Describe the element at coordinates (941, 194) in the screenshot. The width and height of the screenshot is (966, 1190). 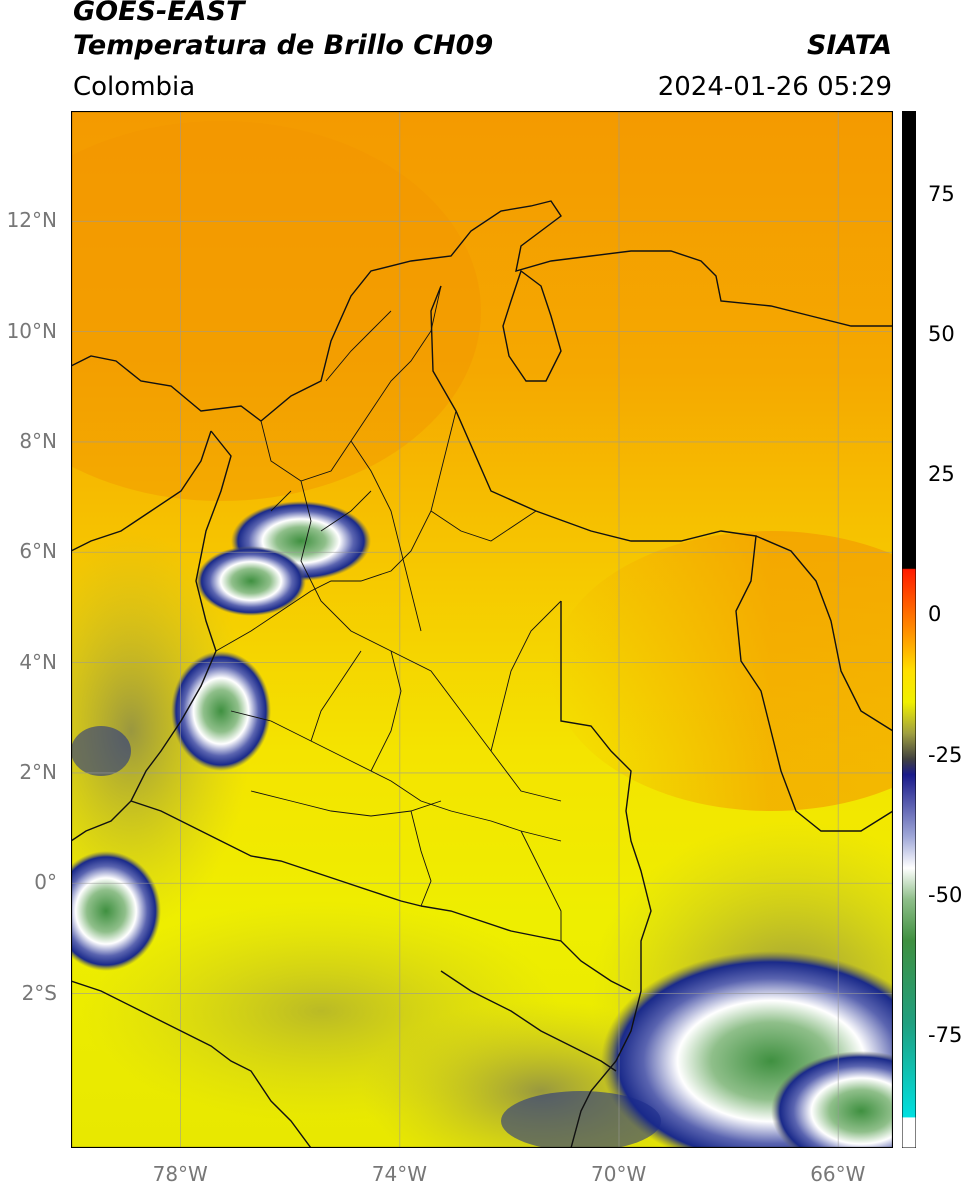
I see `colorbar-tick-label: 75` at that location.